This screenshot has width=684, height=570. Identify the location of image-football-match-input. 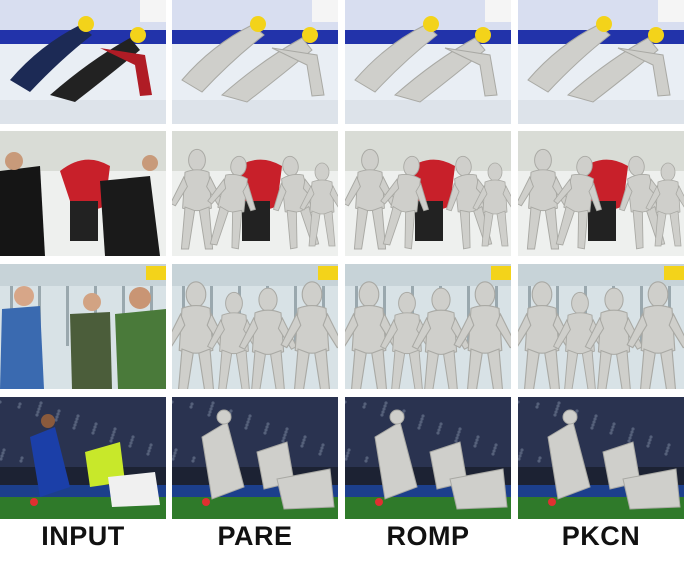
(83, 458).